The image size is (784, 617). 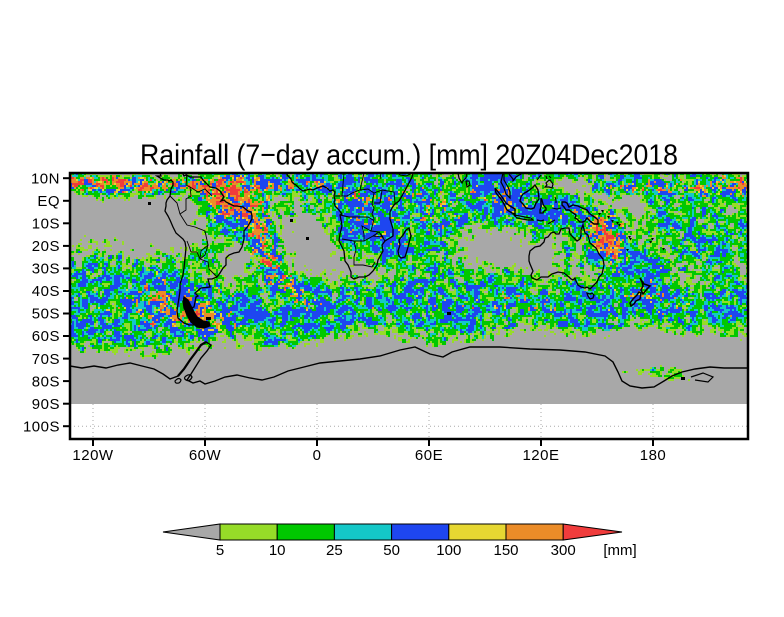 What do you see at coordinates (391, 550) in the screenshot?
I see `svg-text: 50` at bounding box center [391, 550].